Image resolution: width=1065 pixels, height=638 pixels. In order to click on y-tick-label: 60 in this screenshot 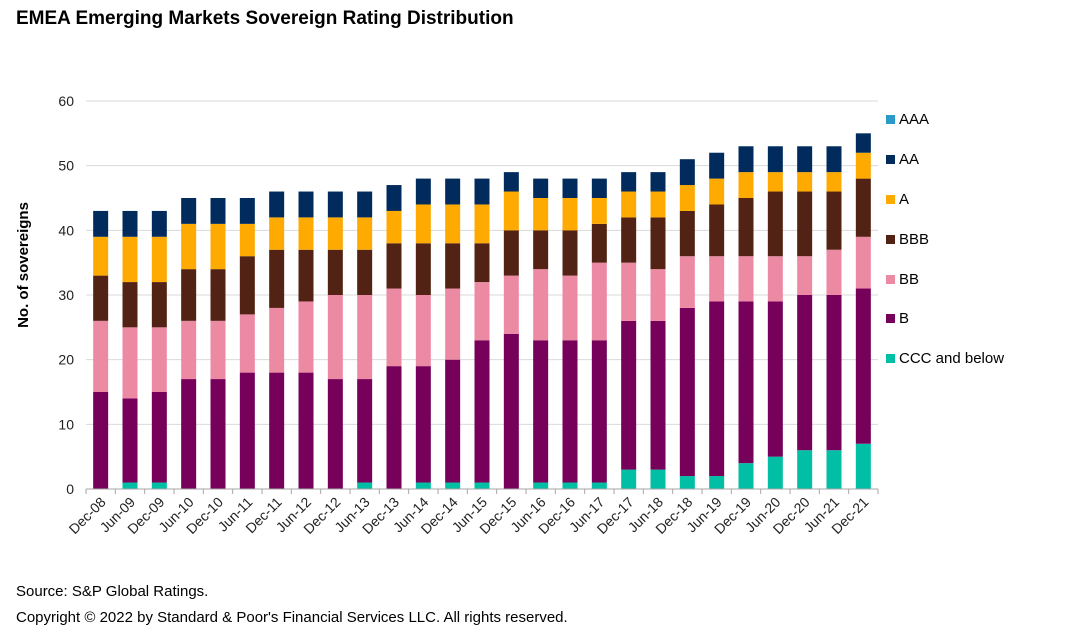, I will do `click(66, 101)`.